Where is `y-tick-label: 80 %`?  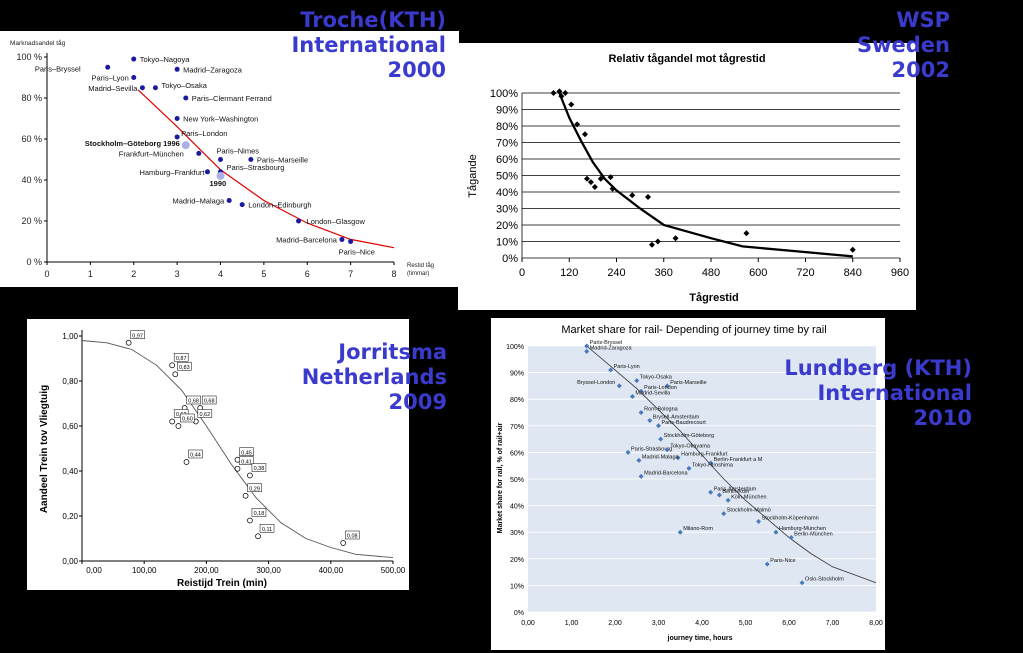 y-tick-label: 80 % is located at coordinates (31, 98).